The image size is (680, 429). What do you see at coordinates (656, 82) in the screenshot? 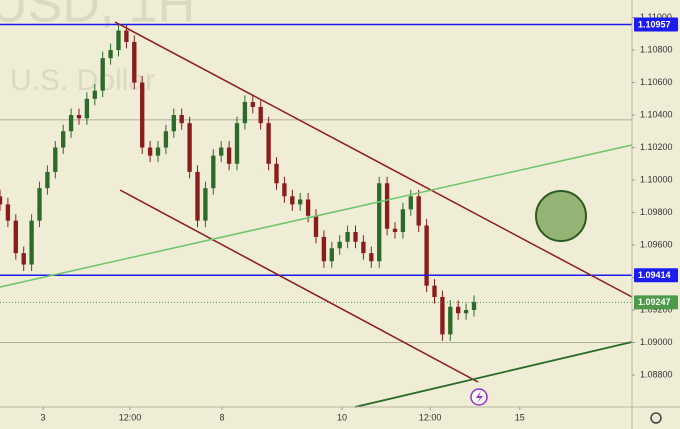
I see `y-tick-label: 1.10600` at bounding box center [656, 82].